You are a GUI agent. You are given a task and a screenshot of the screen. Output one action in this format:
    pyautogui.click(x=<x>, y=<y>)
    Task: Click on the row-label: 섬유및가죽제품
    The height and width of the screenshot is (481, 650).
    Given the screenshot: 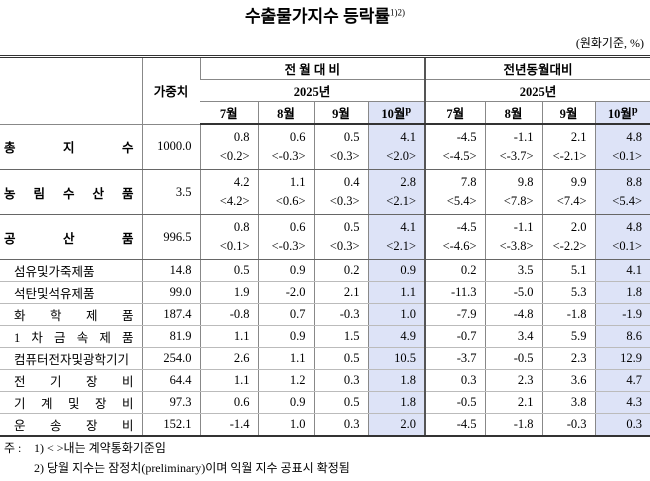 What is the action you would take?
    pyautogui.click(x=71, y=270)
    